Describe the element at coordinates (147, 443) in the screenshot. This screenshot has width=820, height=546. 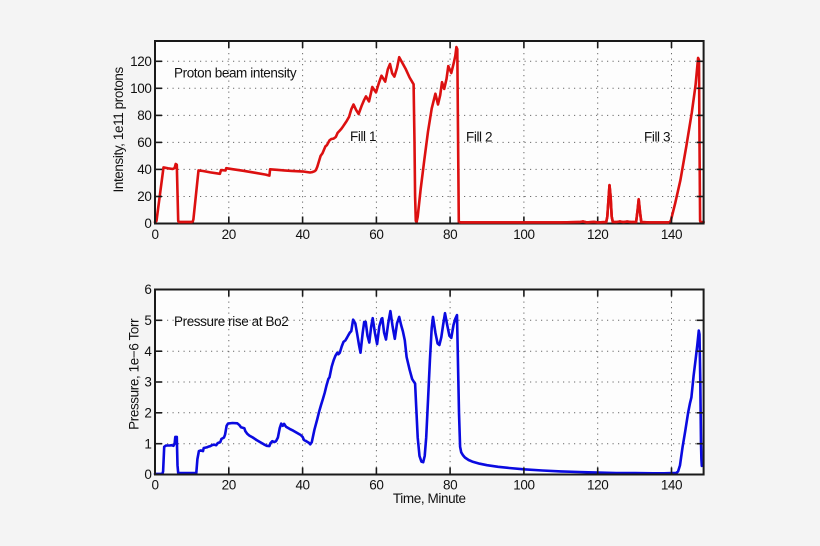
I see `svg-text: 1` at that location.